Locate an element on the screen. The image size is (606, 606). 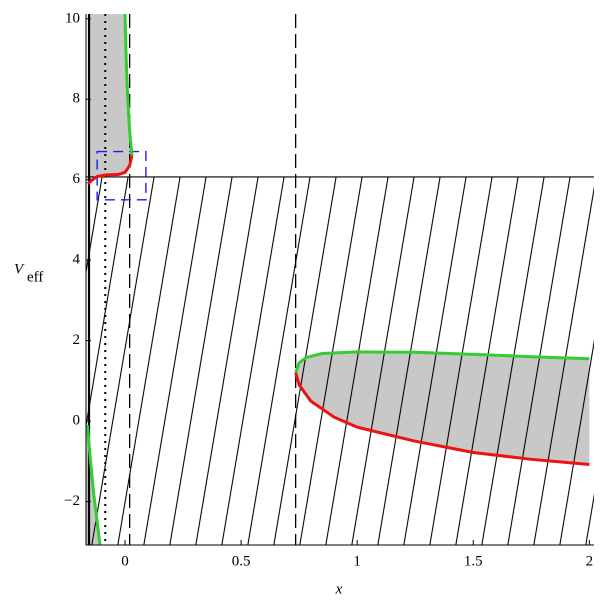
y-tick-label: 6 is located at coordinates (77, 179).